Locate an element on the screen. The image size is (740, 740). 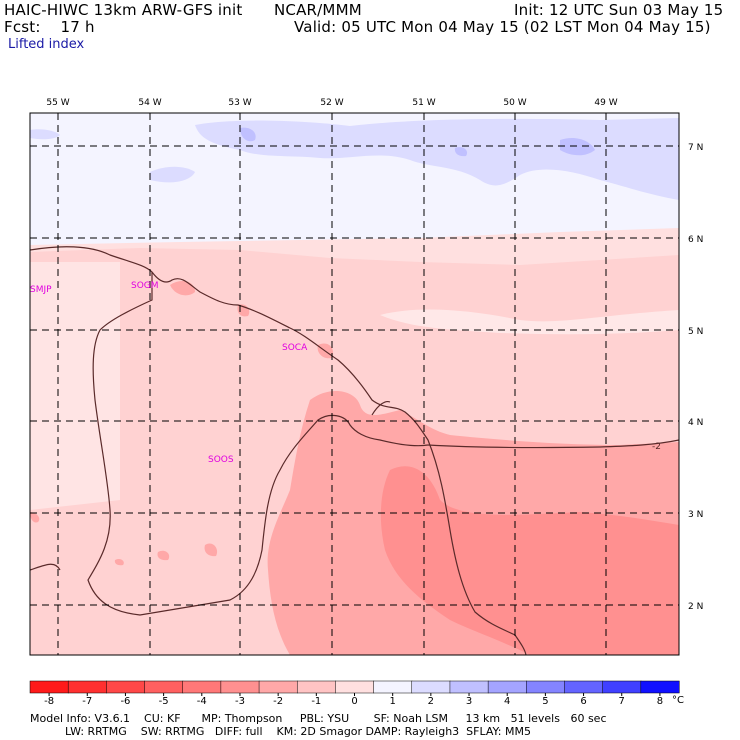
lat-label-6n: 6 N is located at coordinates (695, 240).